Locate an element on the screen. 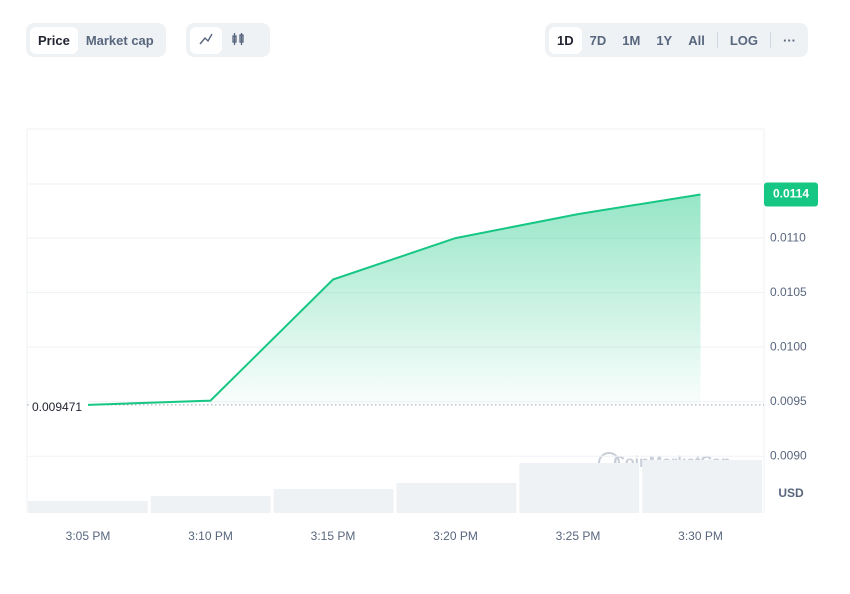 The height and width of the screenshot is (594, 850). start-label-bg is located at coordinates (59, 404).